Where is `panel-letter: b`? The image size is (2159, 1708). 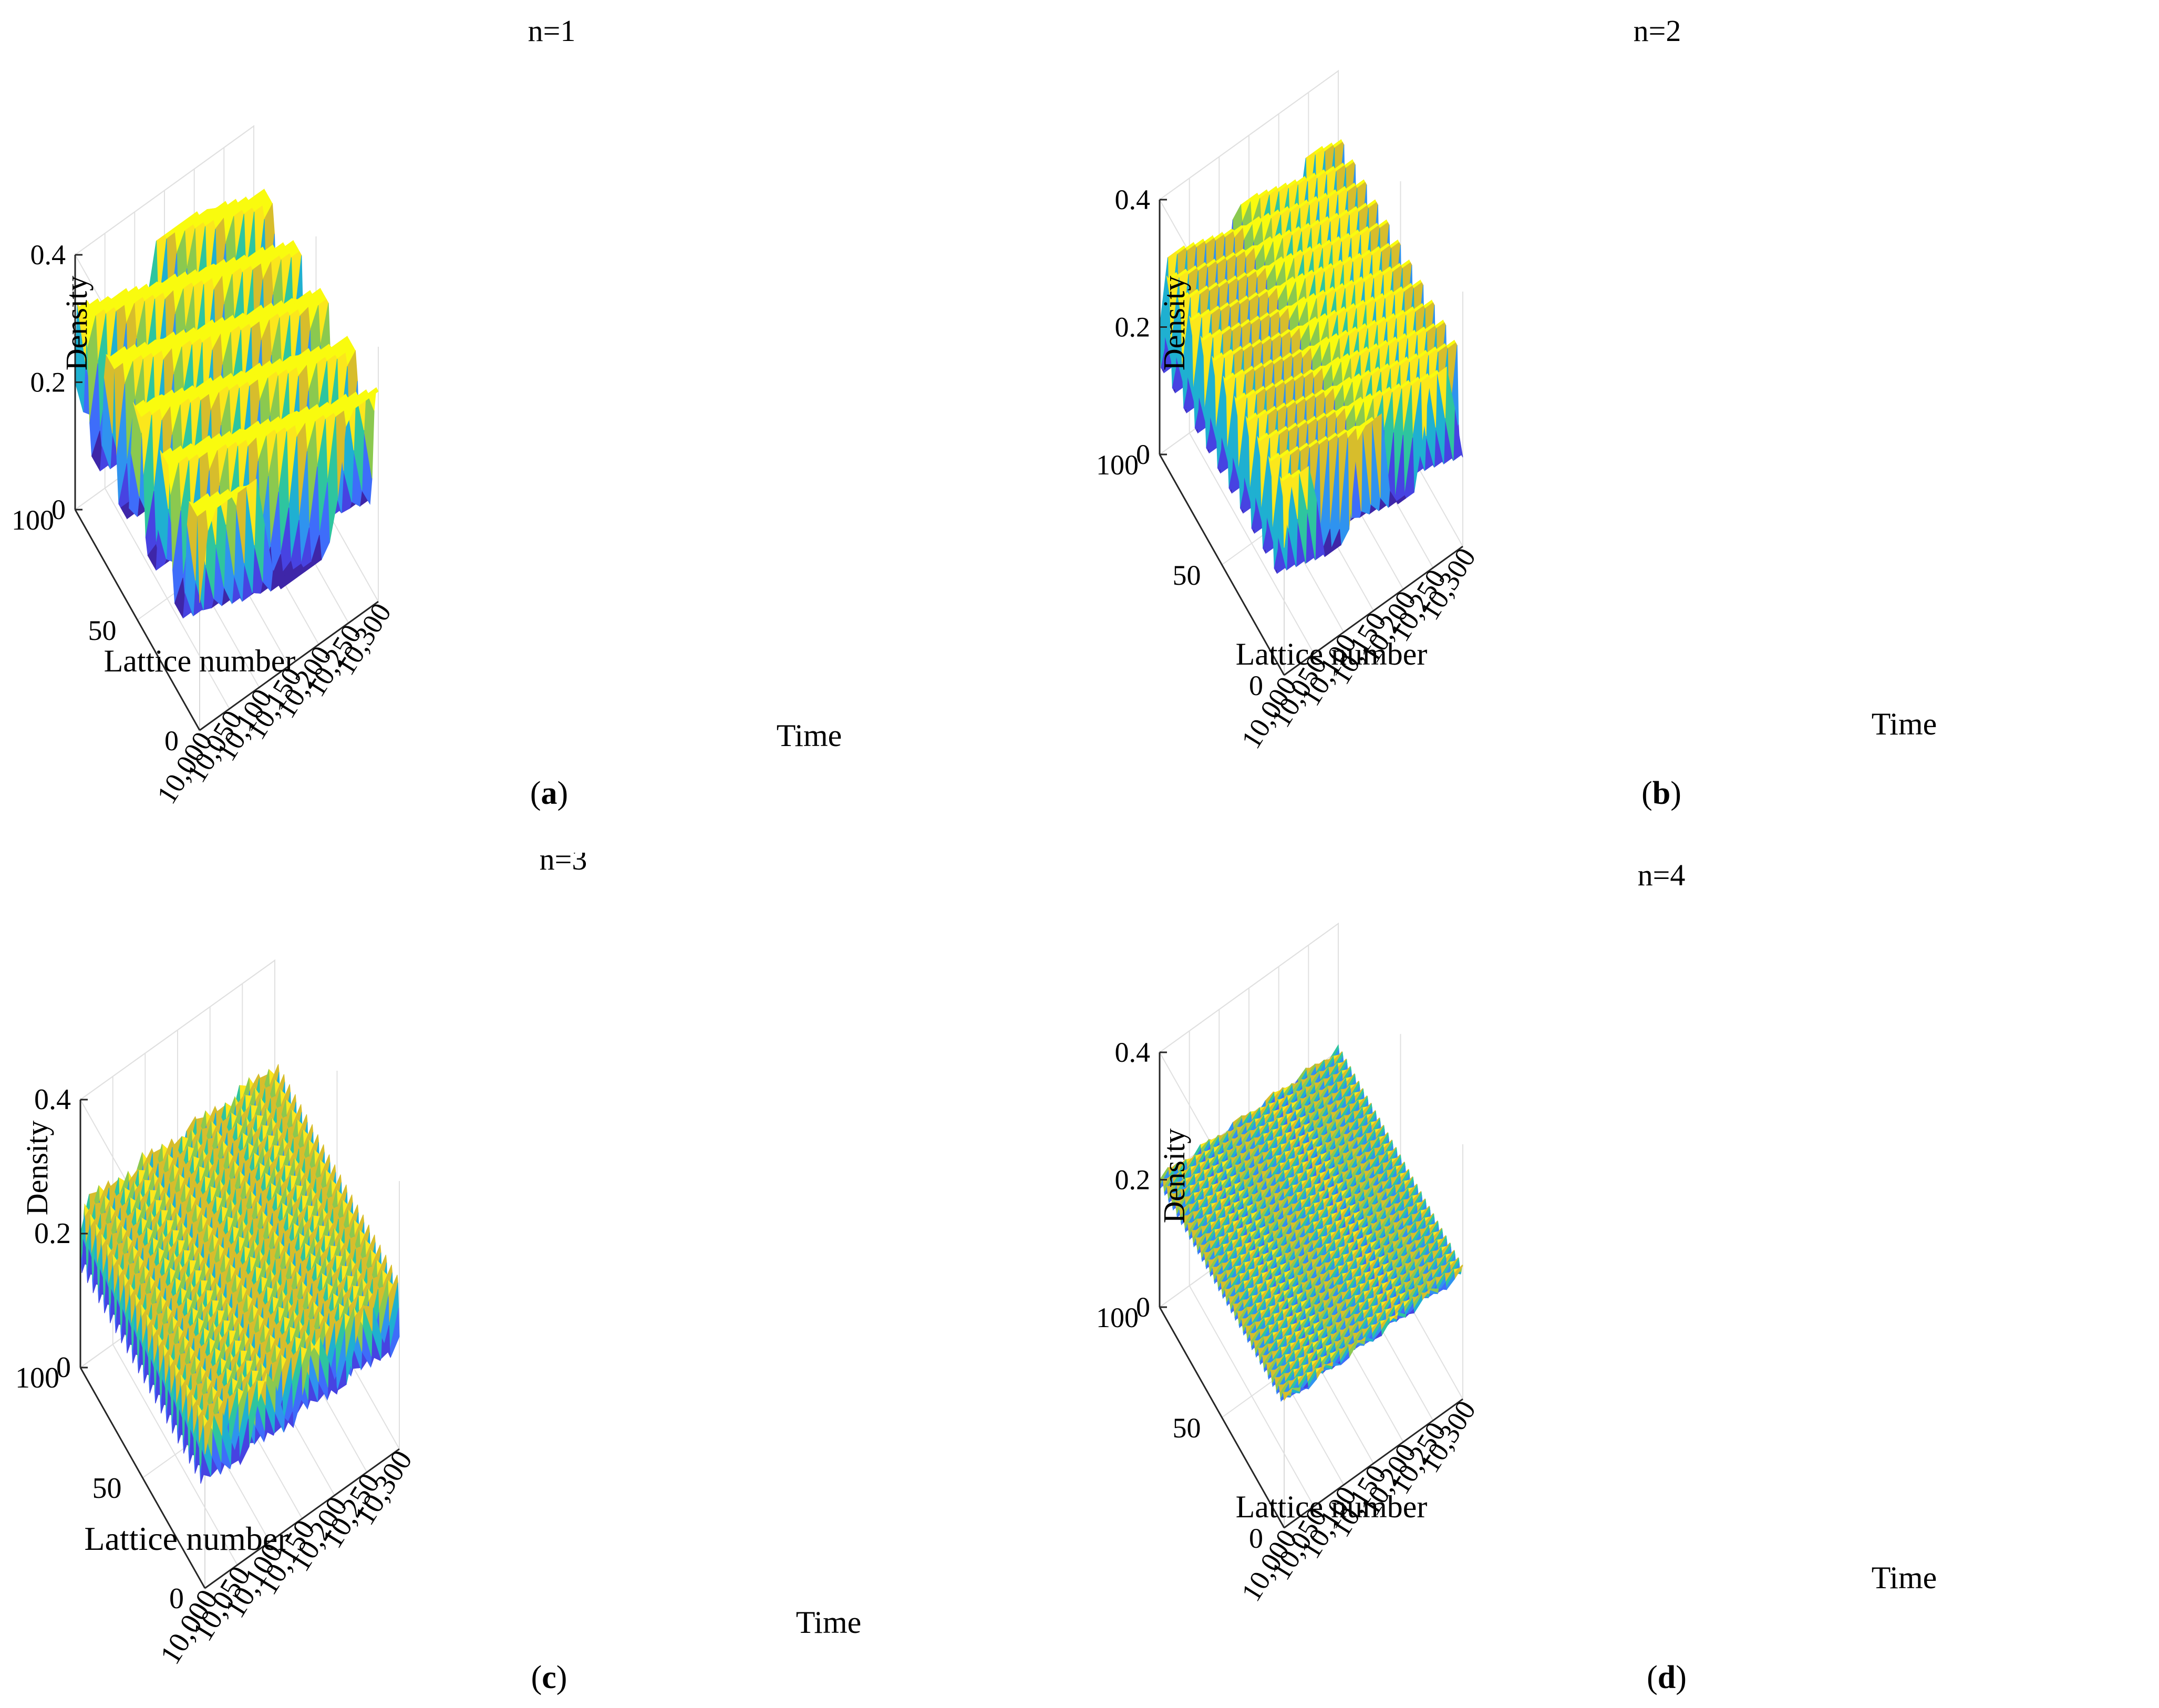 panel-letter: b is located at coordinates (1661, 793).